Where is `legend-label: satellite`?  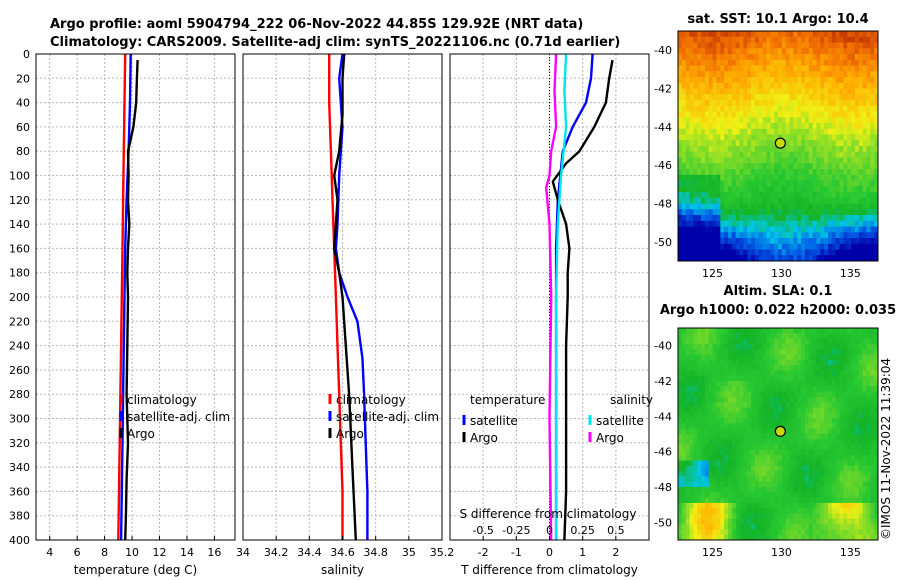 legend-label: satellite is located at coordinates (494, 421).